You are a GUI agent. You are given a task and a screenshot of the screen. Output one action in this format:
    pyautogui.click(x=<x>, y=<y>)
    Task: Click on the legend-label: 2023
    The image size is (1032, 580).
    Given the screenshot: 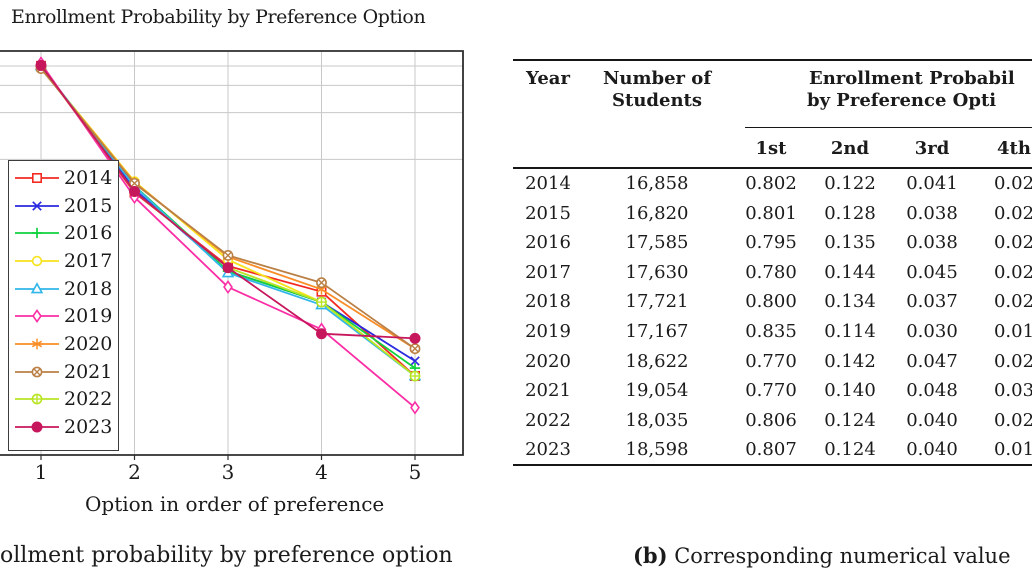 What is the action you would take?
    pyautogui.click(x=88, y=427)
    